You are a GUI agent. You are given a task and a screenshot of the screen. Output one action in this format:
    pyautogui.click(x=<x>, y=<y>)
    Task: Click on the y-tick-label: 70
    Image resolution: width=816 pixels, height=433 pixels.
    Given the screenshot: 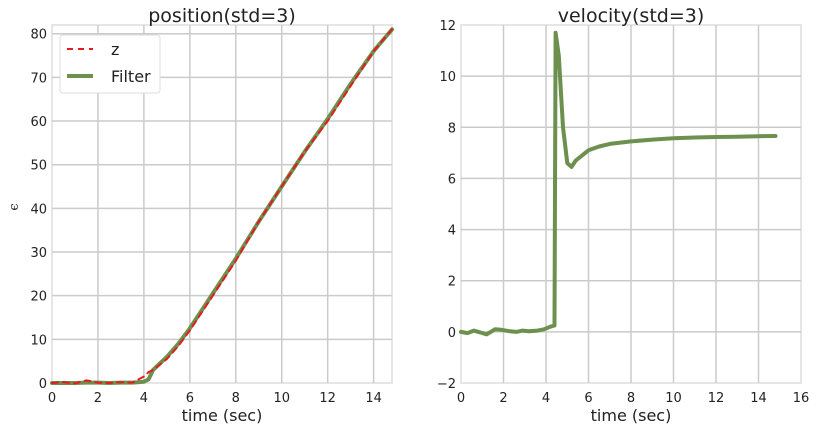 What is the action you would take?
    pyautogui.click(x=38, y=78)
    